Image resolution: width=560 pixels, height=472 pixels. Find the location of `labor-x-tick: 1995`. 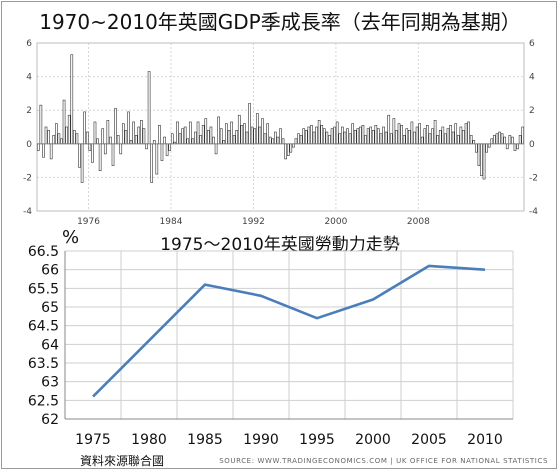

labor-x-tick: 1995 is located at coordinates (317, 440).